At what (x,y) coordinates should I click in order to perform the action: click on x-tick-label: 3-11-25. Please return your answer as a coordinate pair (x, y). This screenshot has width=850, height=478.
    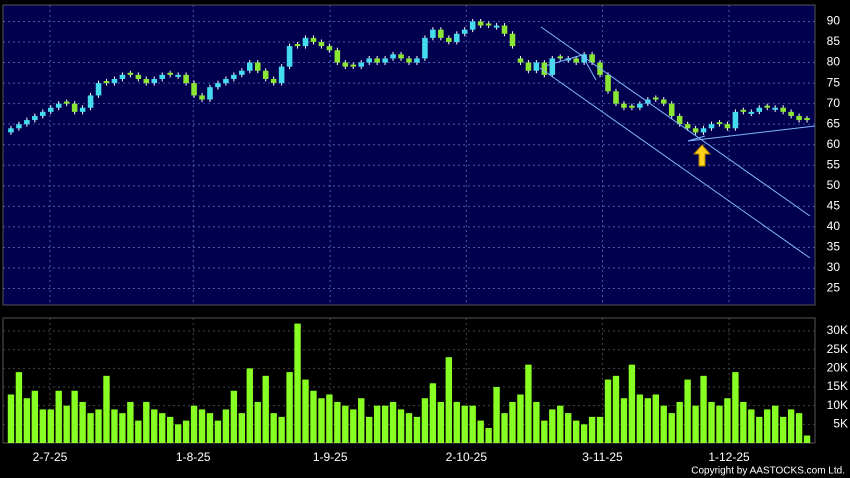
    Looking at the image, I should click on (602, 457).